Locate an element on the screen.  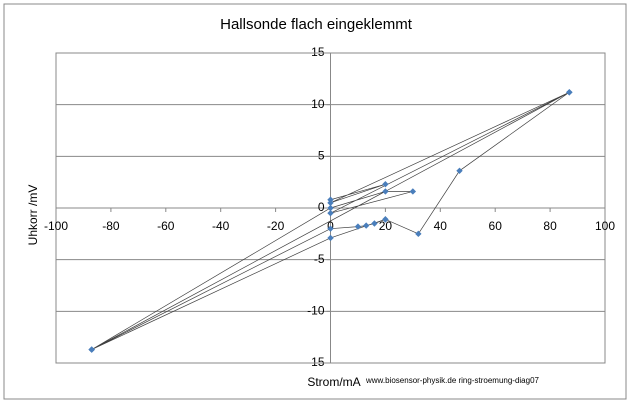
x-tick-label: -80 is located at coordinates (111, 226).